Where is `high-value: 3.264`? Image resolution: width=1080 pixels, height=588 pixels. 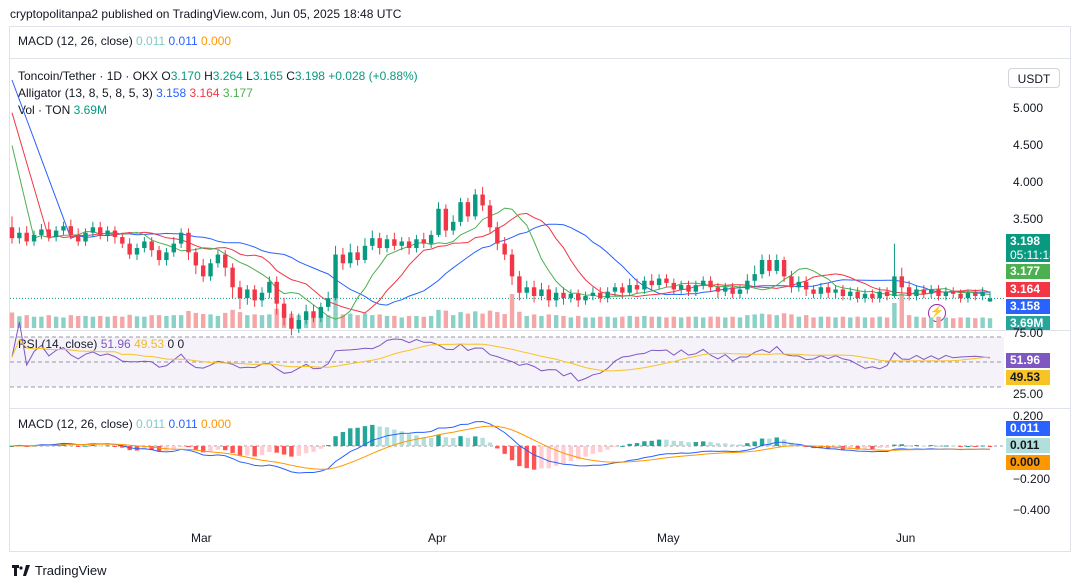 high-value: 3.264 is located at coordinates (227, 76).